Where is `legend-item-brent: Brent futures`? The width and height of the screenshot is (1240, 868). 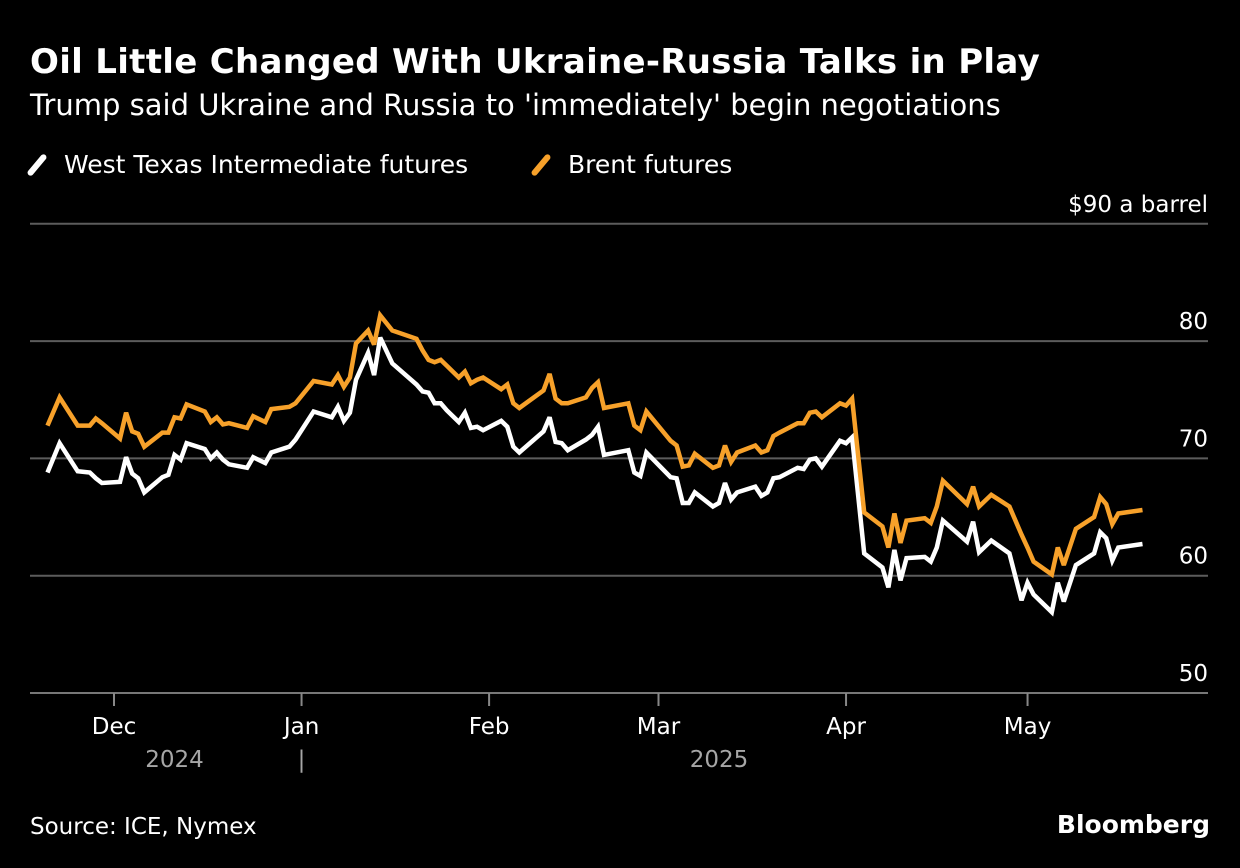
legend-item-brent: Brent futures is located at coordinates (631, 164).